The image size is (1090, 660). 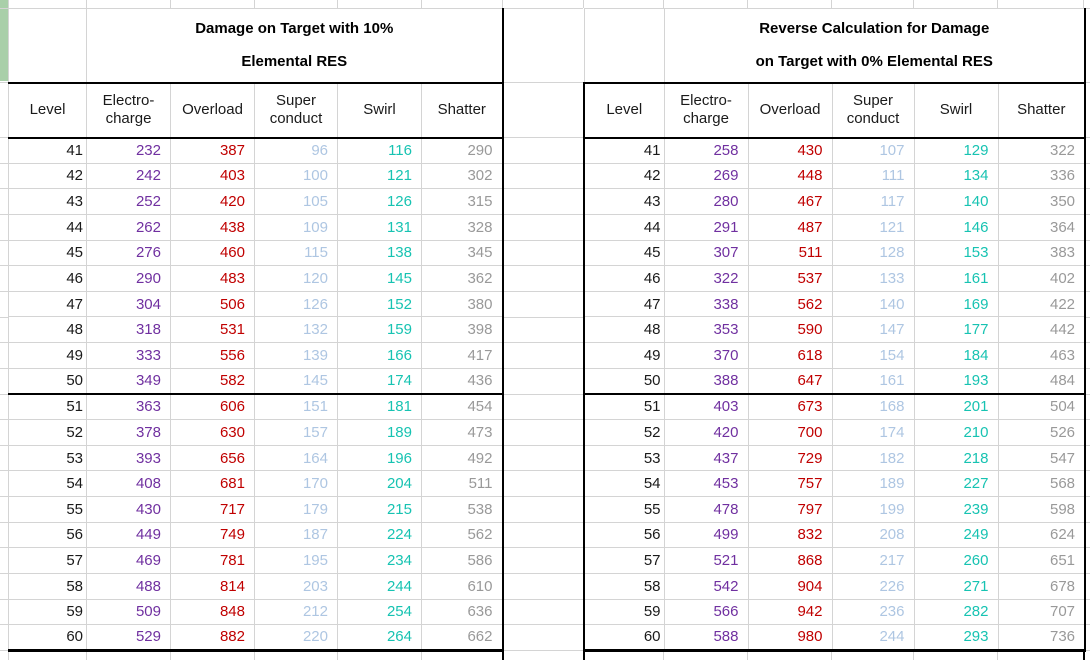 What do you see at coordinates (956, 150) in the screenshot?
I see `value-cell: 129` at bounding box center [956, 150].